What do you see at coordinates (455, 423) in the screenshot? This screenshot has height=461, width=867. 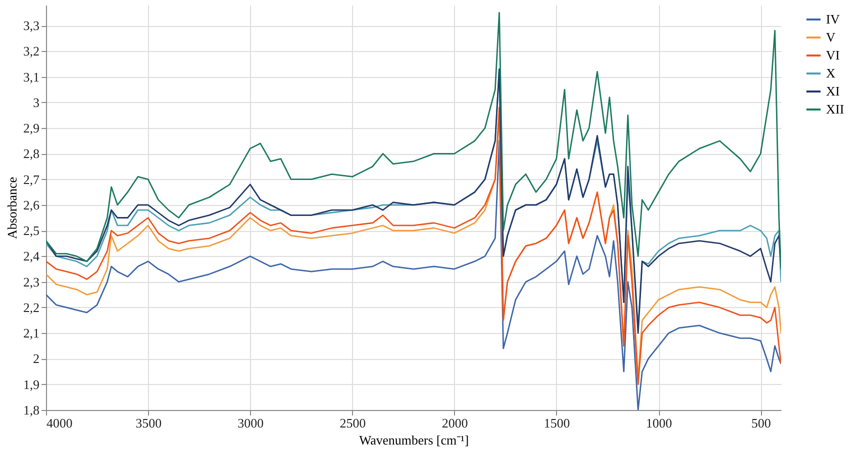 I see `x-tick-label: 2000` at bounding box center [455, 423].